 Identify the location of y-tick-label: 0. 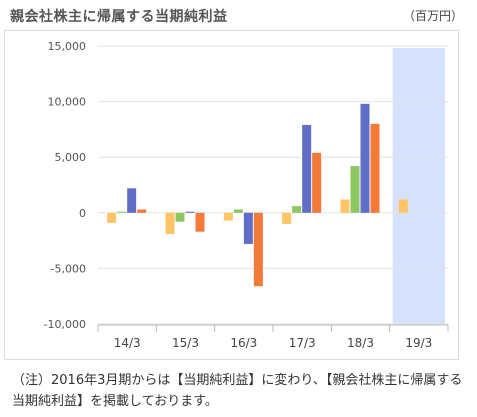
(82, 213).